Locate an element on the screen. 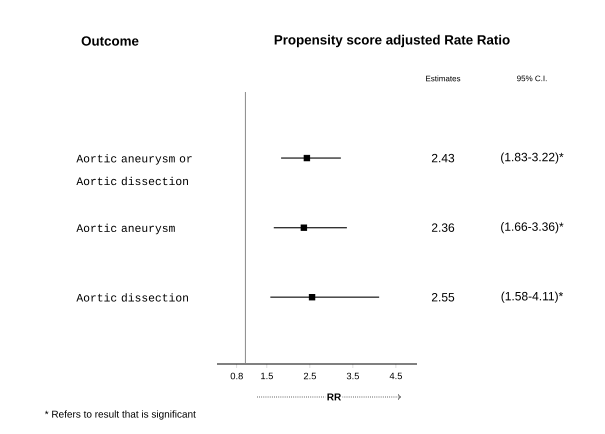 This screenshot has height=434, width=605. text: * Refers to result that is significant is located at coordinates (120, 415).